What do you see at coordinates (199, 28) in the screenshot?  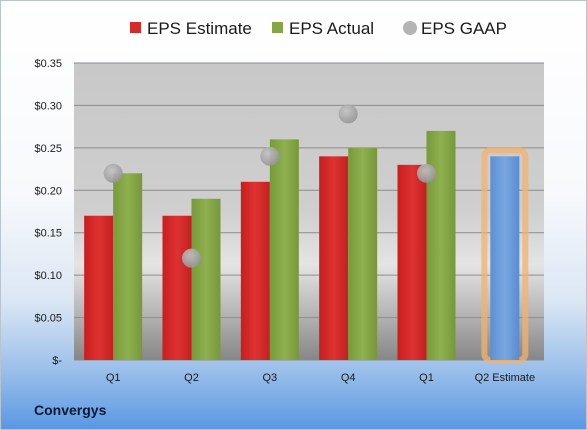 I see `legend-label: EPS Estimate` at bounding box center [199, 28].